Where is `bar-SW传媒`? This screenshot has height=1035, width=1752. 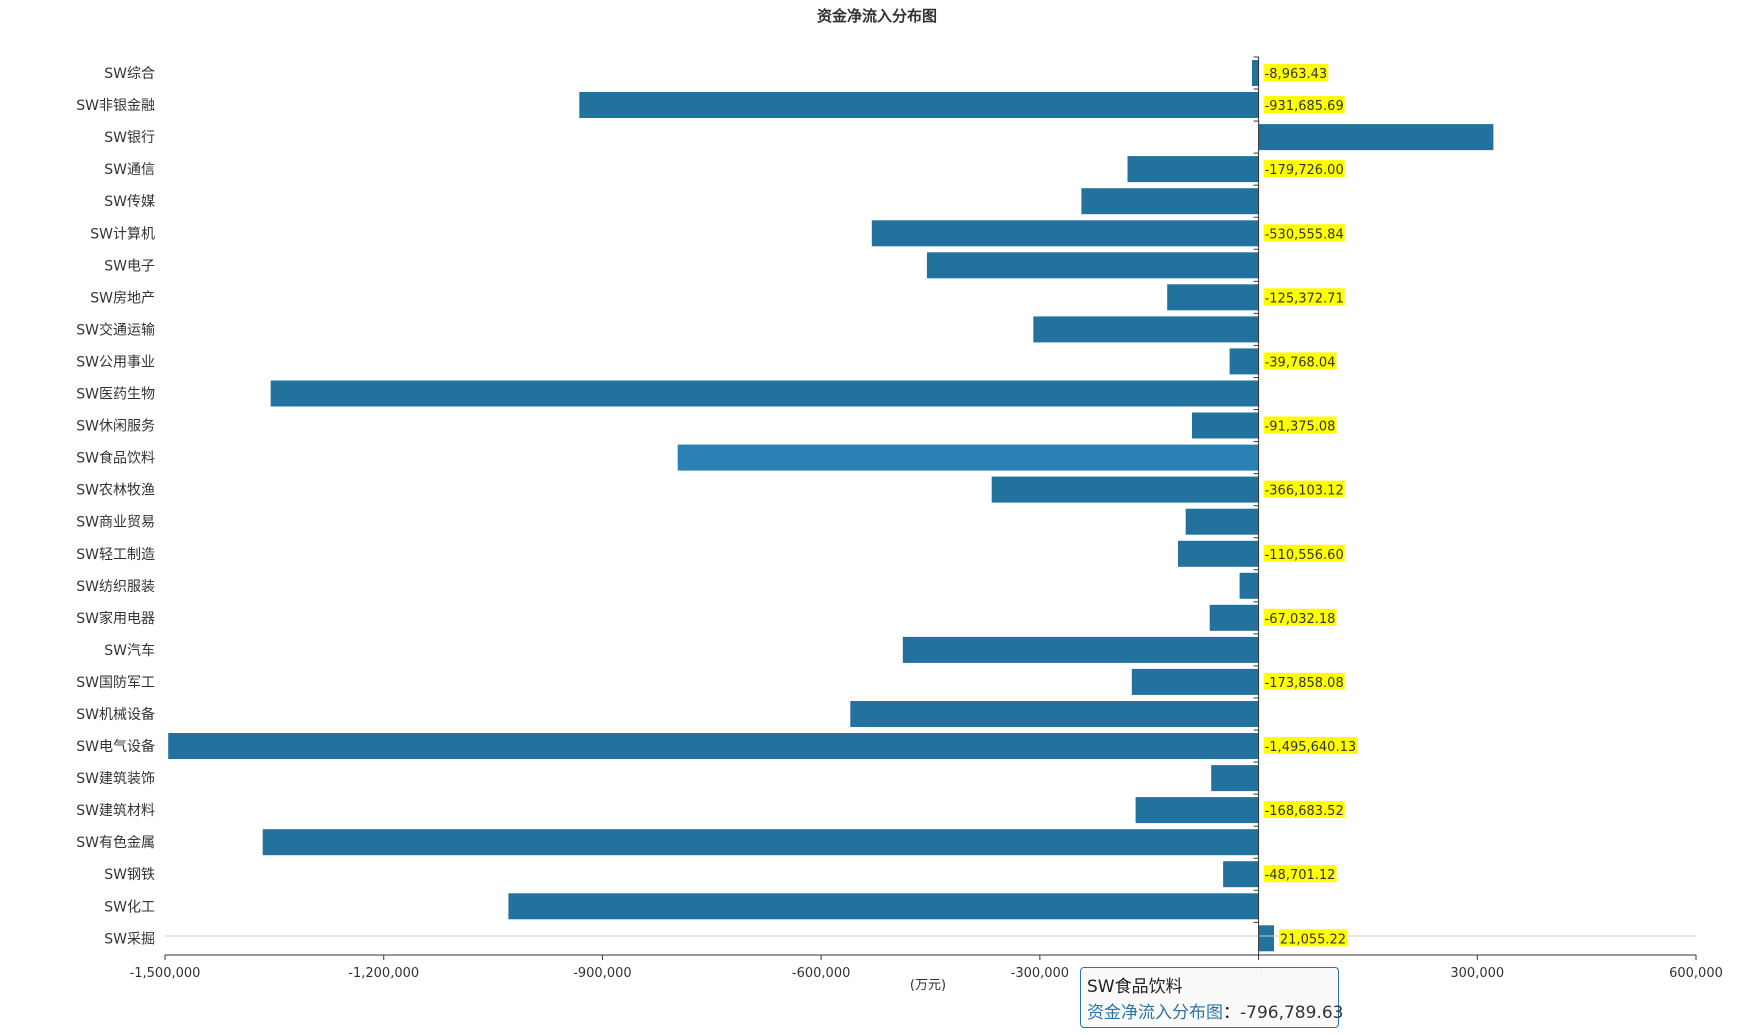 bar-SW传媒 is located at coordinates (1170, 201).